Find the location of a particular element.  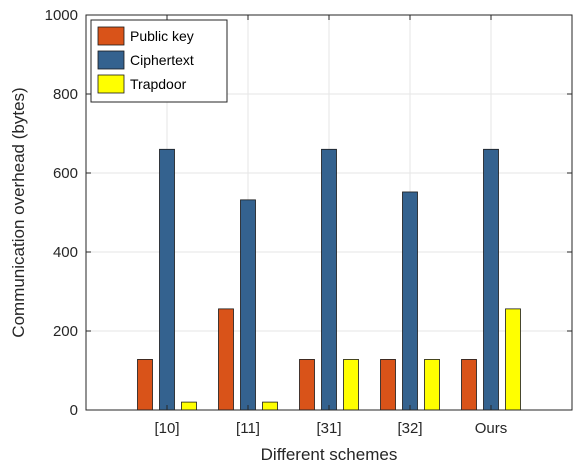

y-tick-label: 200 is located at coordinates (65, 331).